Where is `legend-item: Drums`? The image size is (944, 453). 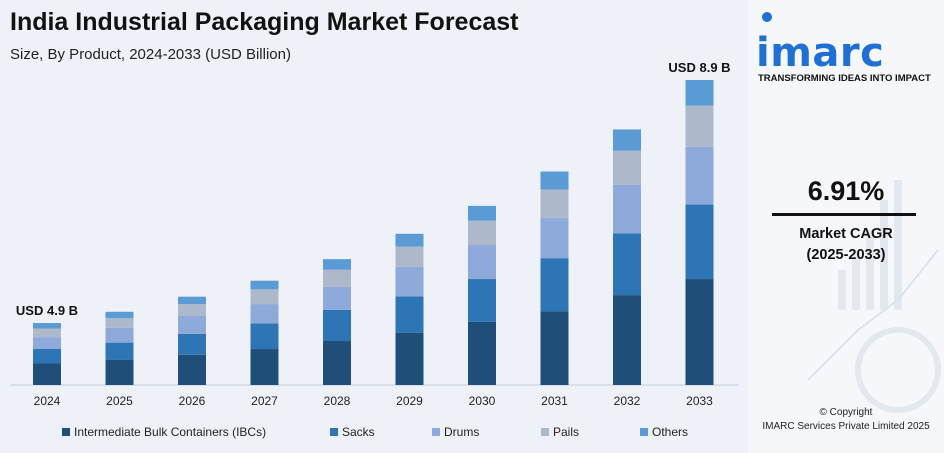 legend-item: Drums is located at coordinates (455, 432).